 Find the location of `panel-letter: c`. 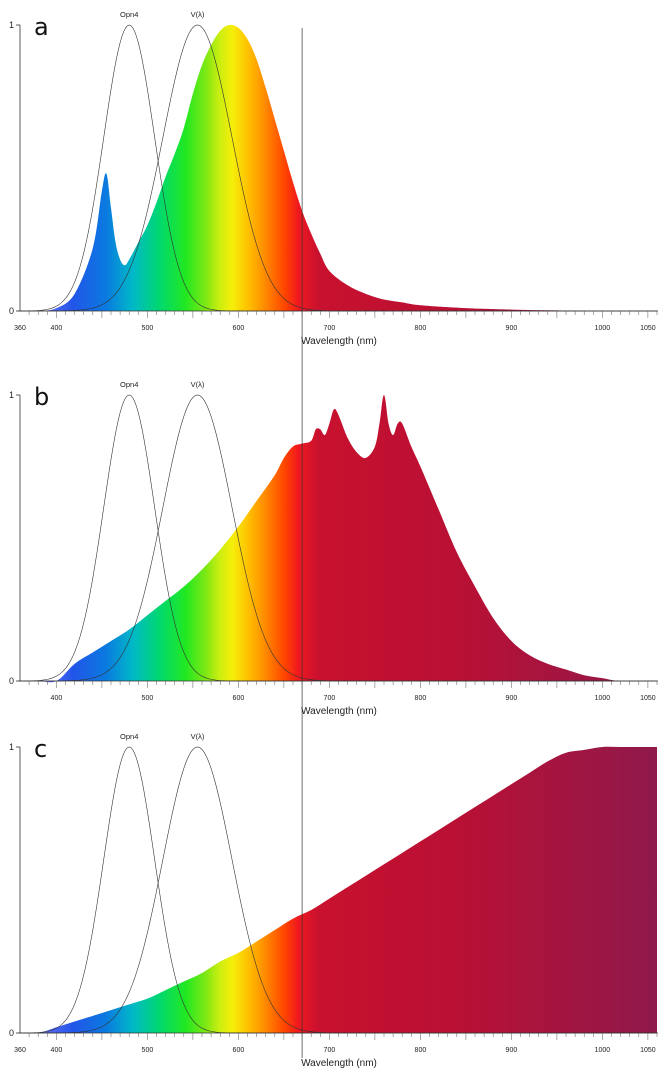

panel-letter: c is located at coordinates (40, 749).